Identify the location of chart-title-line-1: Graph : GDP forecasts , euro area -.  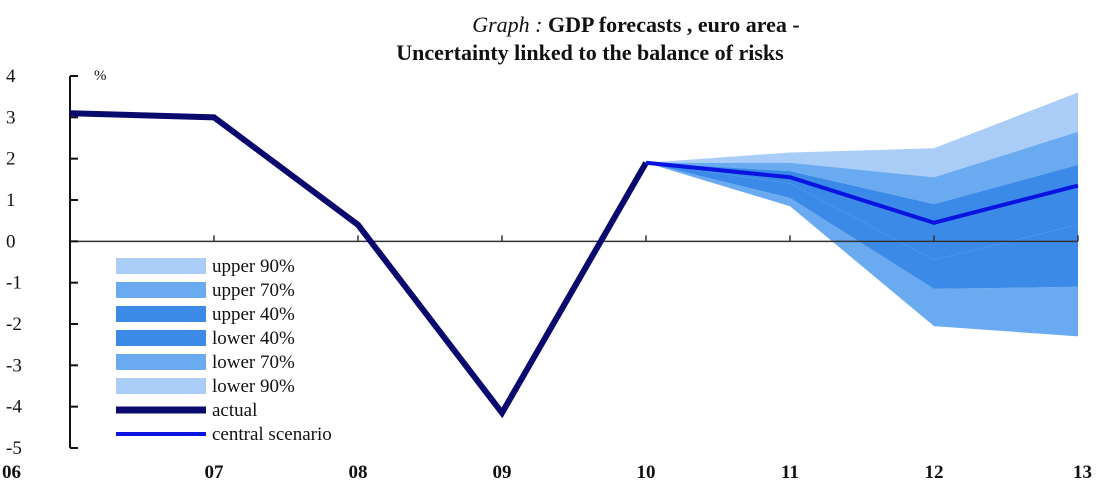
(636, 24).